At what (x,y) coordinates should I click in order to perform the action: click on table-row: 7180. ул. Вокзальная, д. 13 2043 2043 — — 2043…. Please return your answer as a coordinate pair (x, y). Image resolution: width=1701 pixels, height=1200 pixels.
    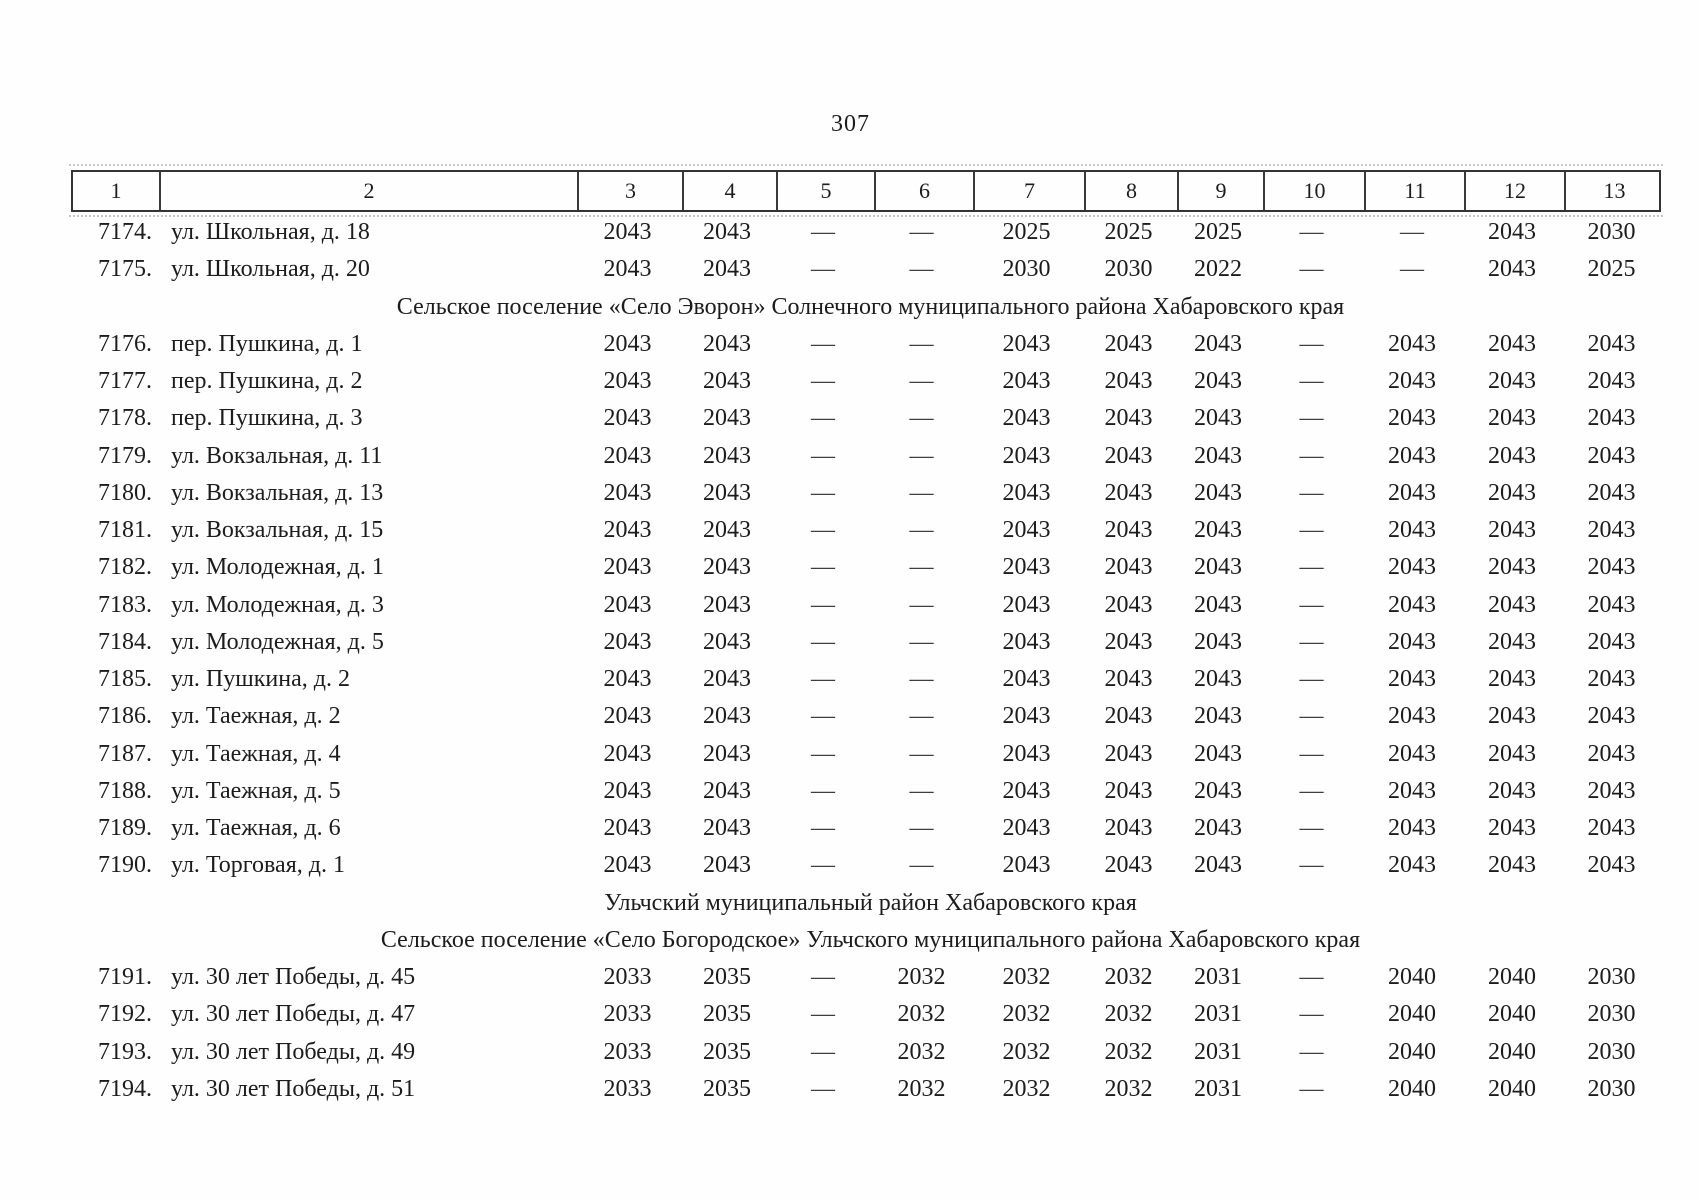
    Looking at the image, I should click on (866, 493).